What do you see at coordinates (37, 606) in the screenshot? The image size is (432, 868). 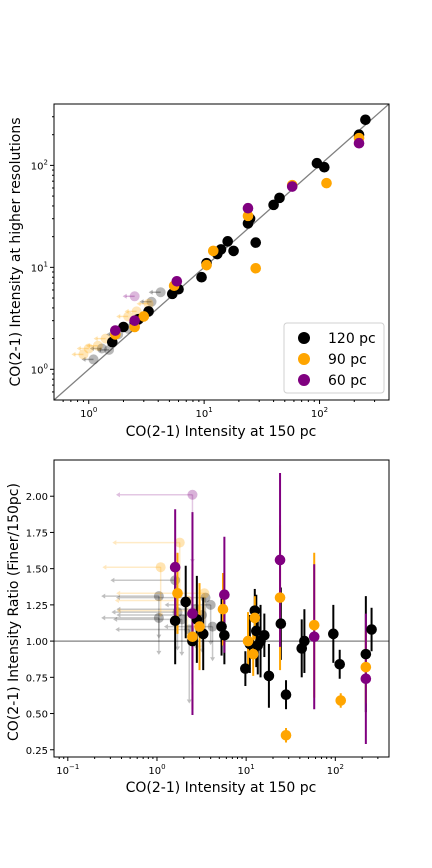 I see `y-tick-label: 1.25` at bounding box center [37, 606].